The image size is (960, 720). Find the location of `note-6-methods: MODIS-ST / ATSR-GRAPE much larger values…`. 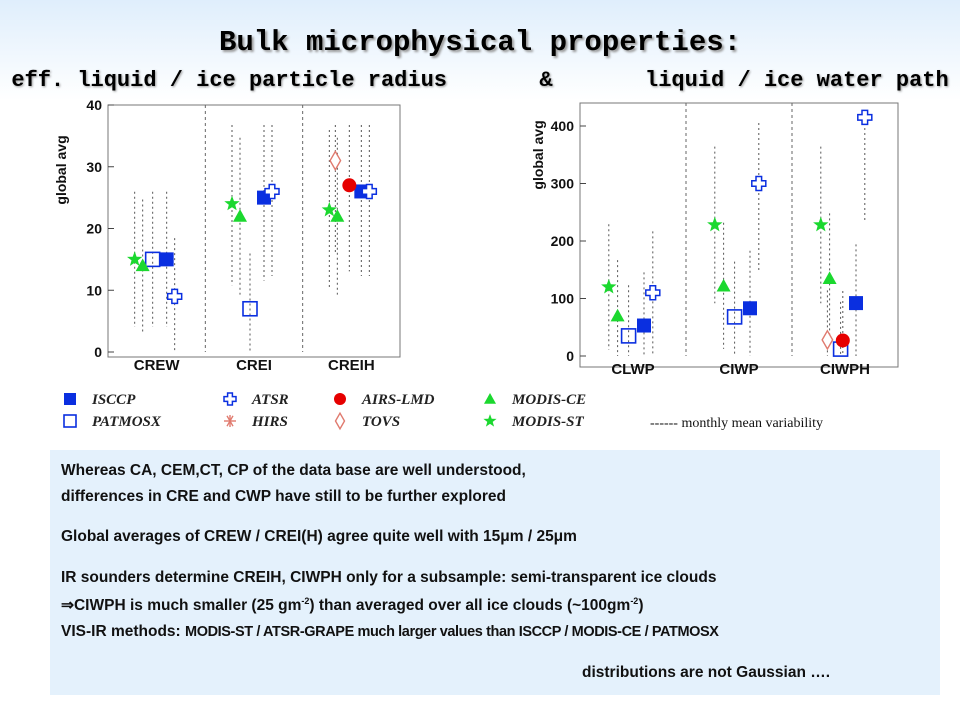

note-6-methods: MODIS-ST / ATSR-GRAPE much larger values… is located at coordinates (452, 632).